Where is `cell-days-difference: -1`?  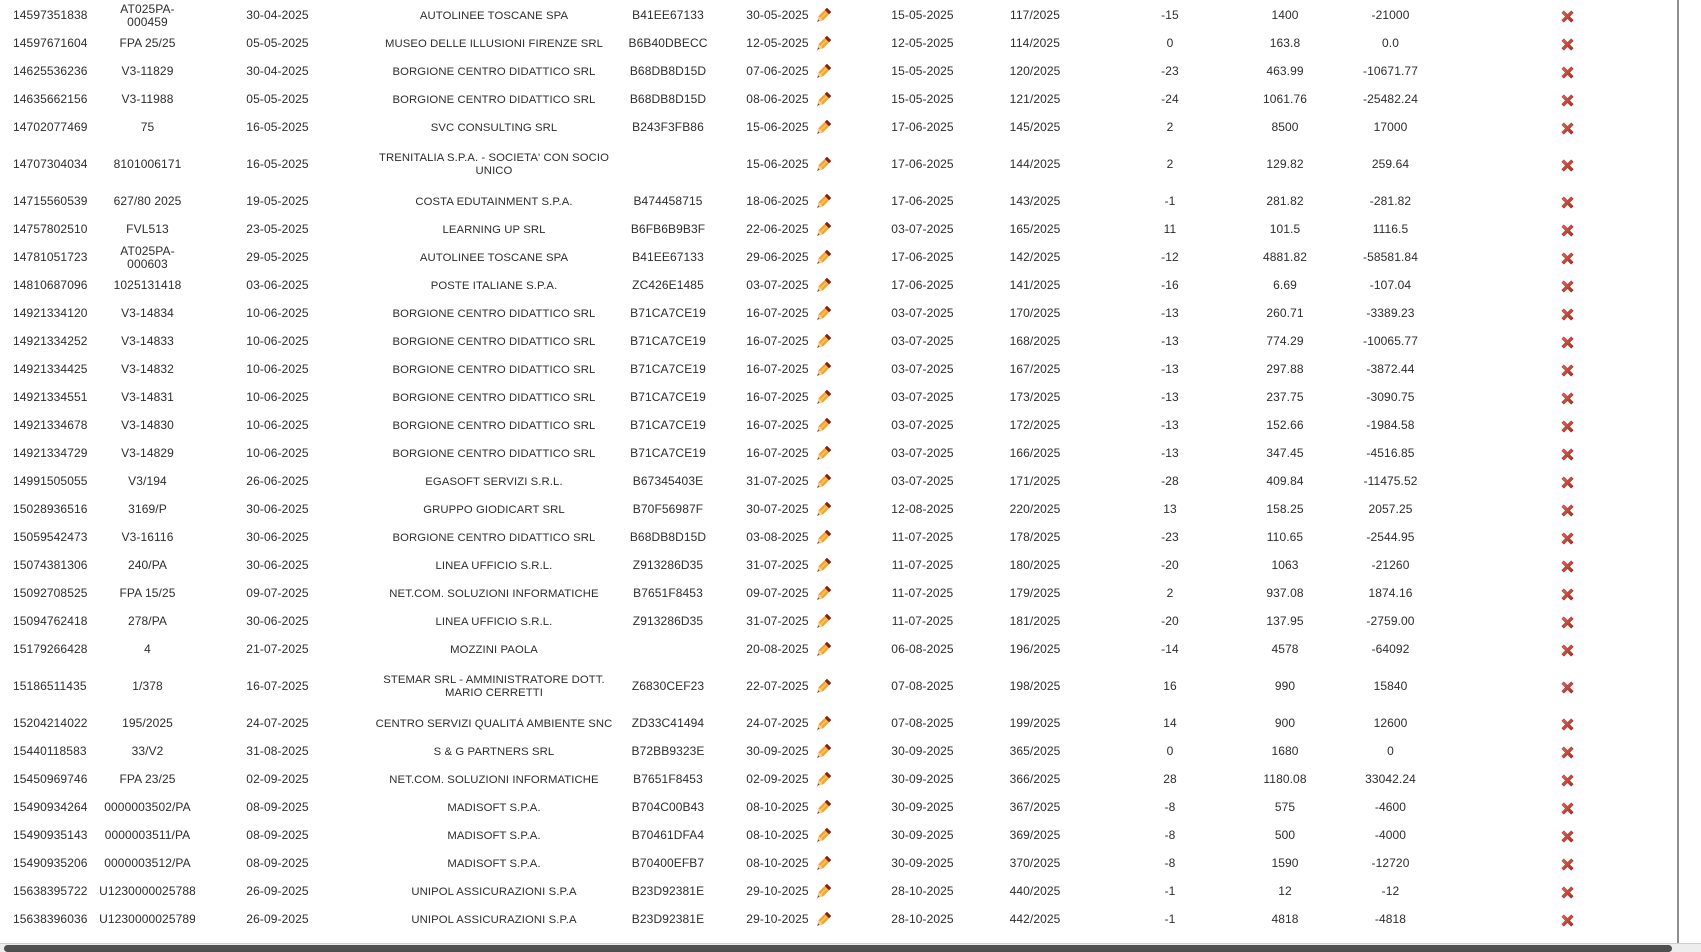 cell-days-difference: -1 is located at coordinates (1170, 892).